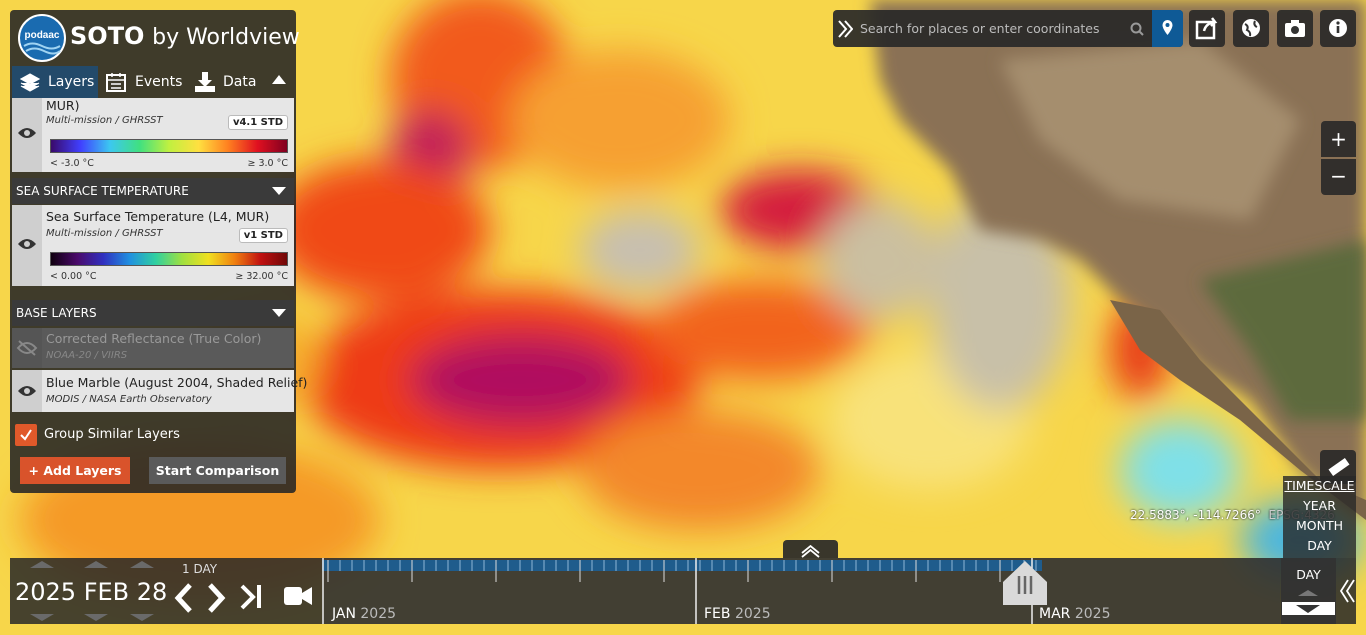 The height and width of the screenshot is (635, 1366). What do you see at coordinates (75, 470) in the screenshot?
I see `add-layers-button: + Add Layers` at bounding box center [75, 470].